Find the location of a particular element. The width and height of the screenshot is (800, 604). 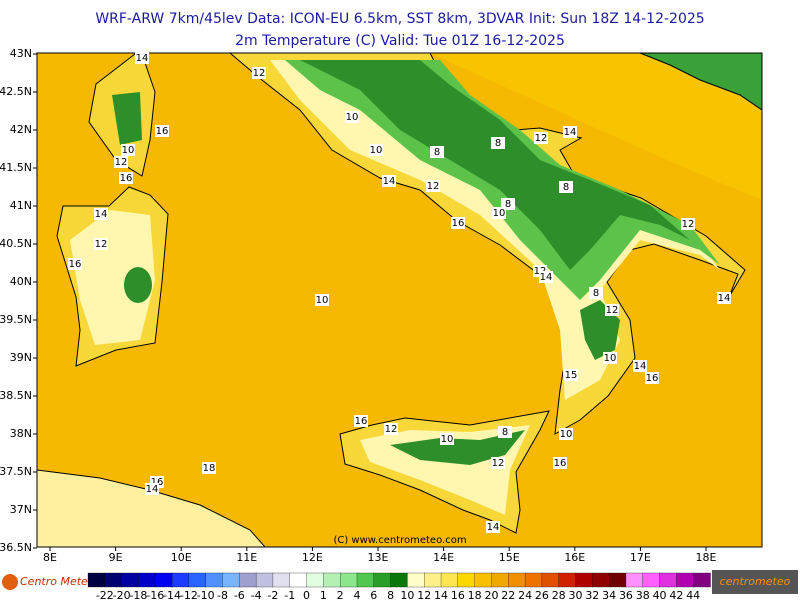

lat-label: 42.5N is located at coordinates (16, 91).